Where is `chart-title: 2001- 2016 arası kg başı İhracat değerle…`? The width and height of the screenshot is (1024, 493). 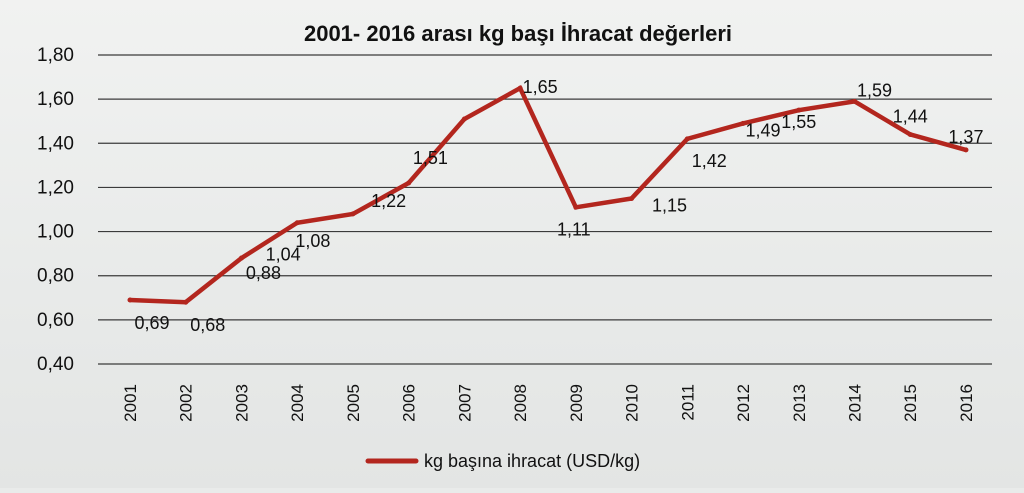 chart-title: 2001- 2016 arası kg başı İhracat değerle… is located at coordinates (518, 33).